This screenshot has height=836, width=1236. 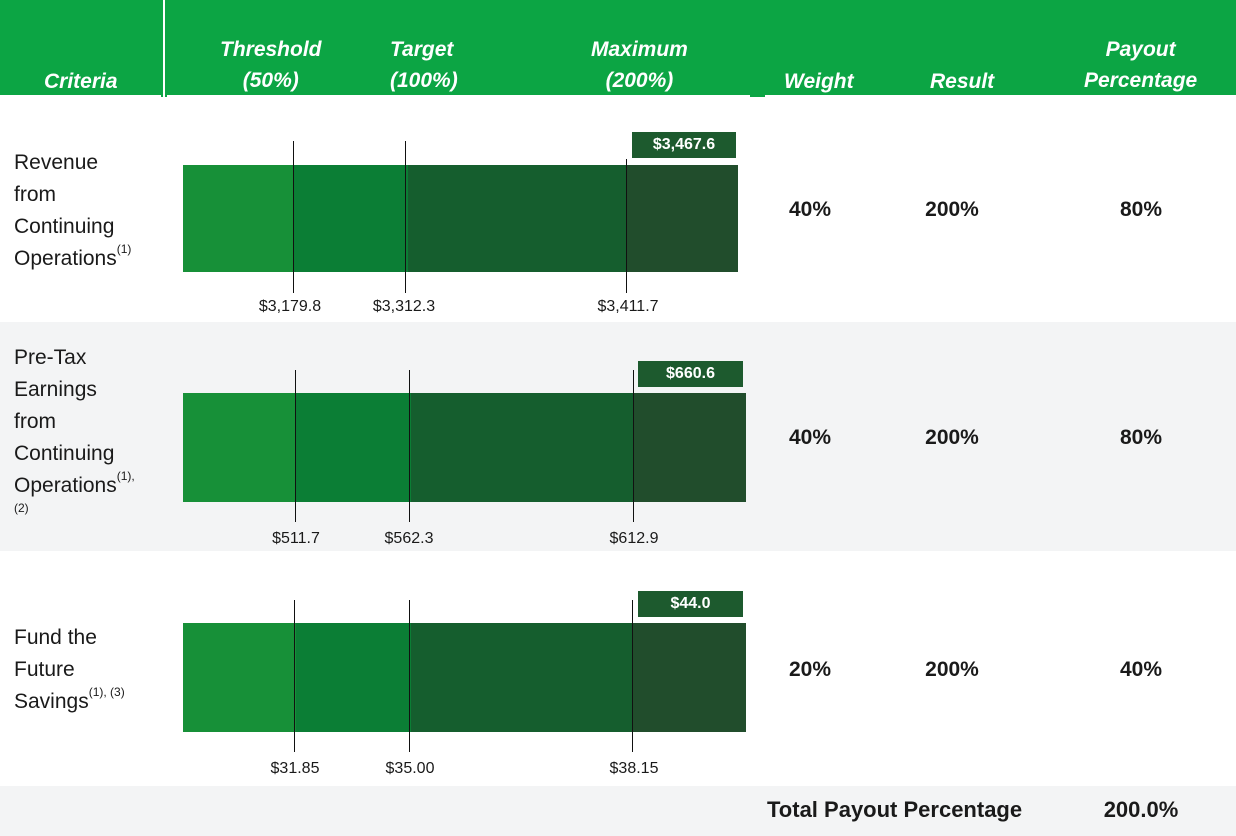 I want to click on total-value: 200.0%, so click(x=1141, y=809).